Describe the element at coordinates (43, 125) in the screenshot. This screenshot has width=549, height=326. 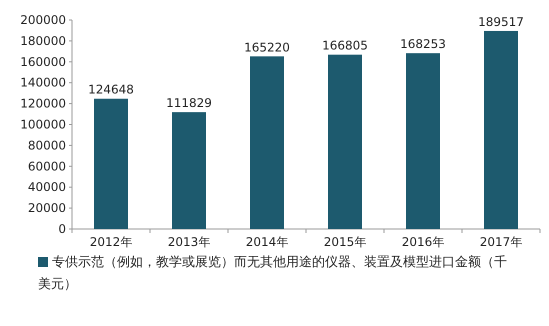
I see `y-tick-label: 100000` at that location.